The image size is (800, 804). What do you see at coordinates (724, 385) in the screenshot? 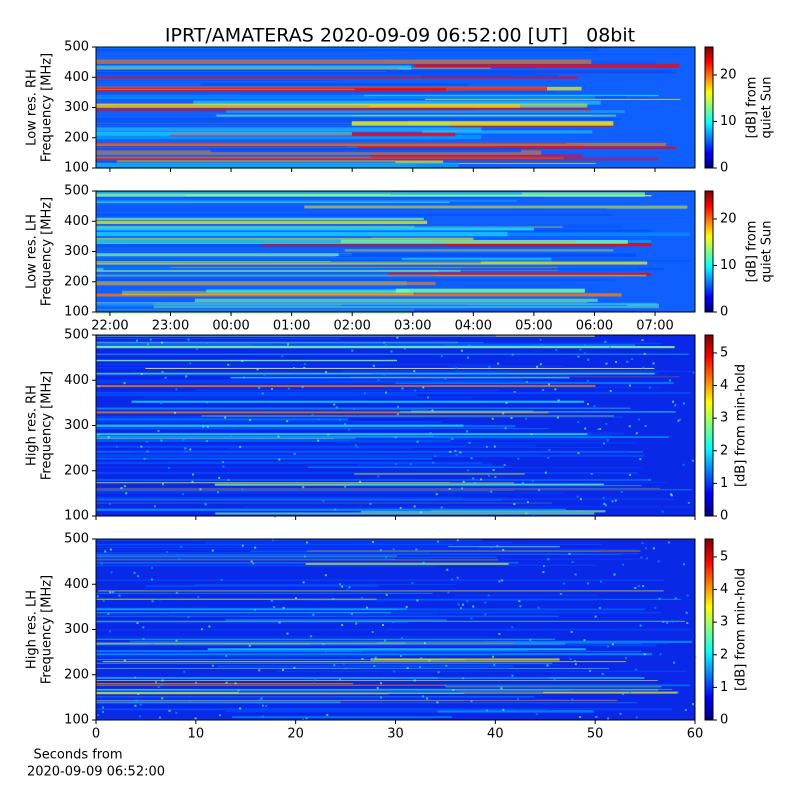
I see `colorbar-tick-label: 4` at bounding box center [724, 385].